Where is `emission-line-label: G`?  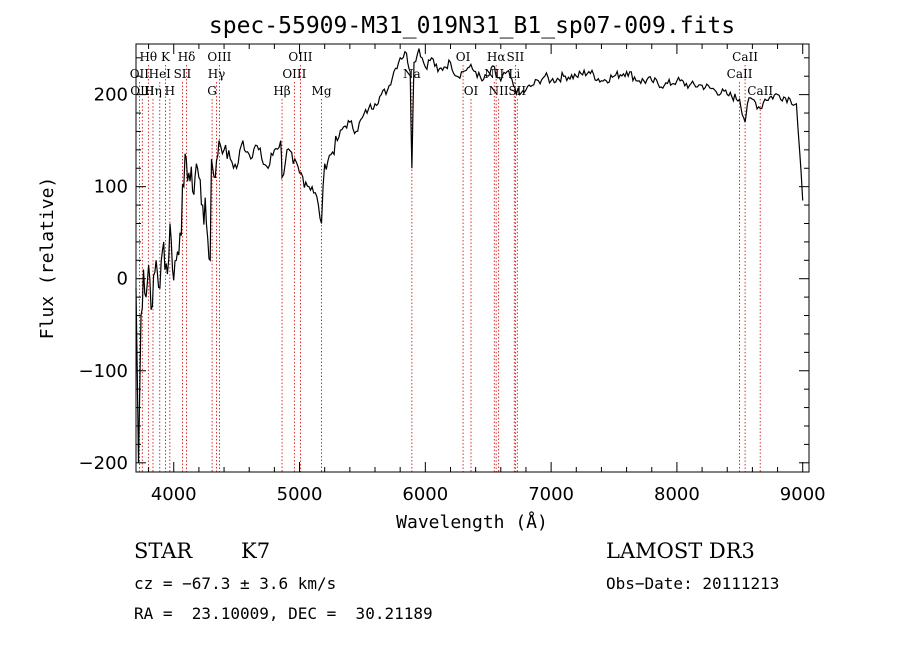
emission-line-label: G is located at coordinates (212, 91).